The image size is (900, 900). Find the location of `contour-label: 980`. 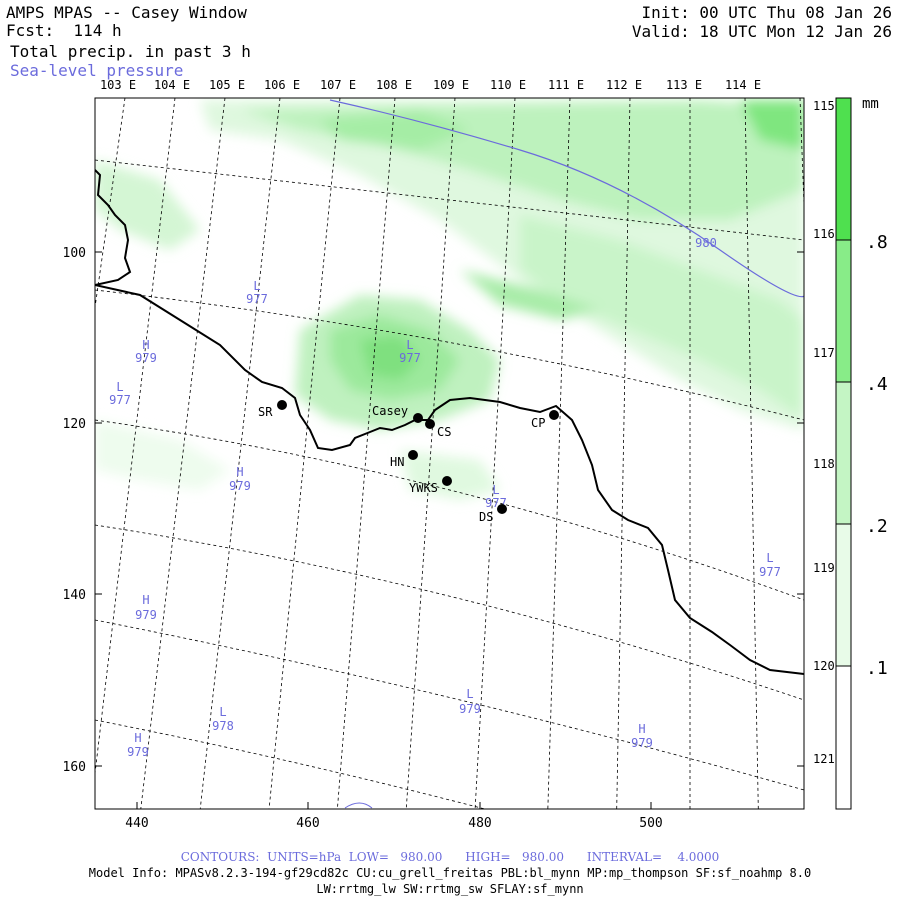

contour-label: 980 is located at coordinates (706, 243).